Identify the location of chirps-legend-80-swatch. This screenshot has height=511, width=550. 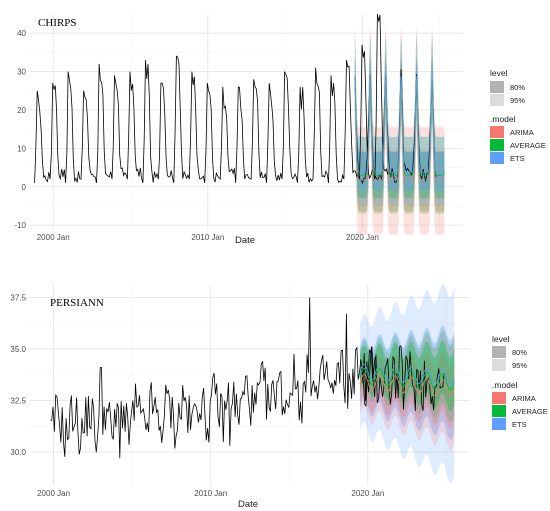
(497, 87).